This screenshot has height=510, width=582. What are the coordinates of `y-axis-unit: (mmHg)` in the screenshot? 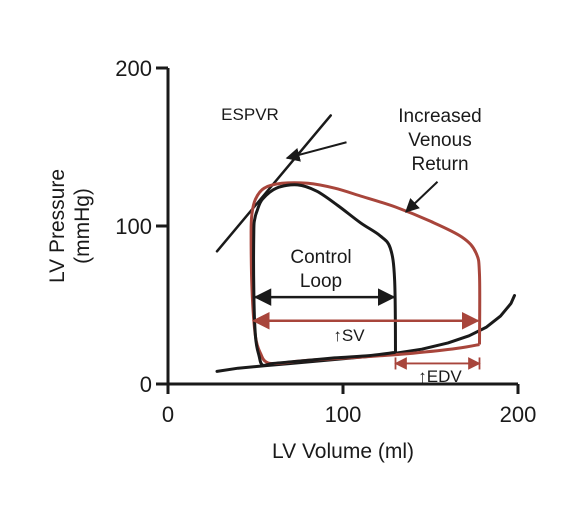 It's located at (82, 226).